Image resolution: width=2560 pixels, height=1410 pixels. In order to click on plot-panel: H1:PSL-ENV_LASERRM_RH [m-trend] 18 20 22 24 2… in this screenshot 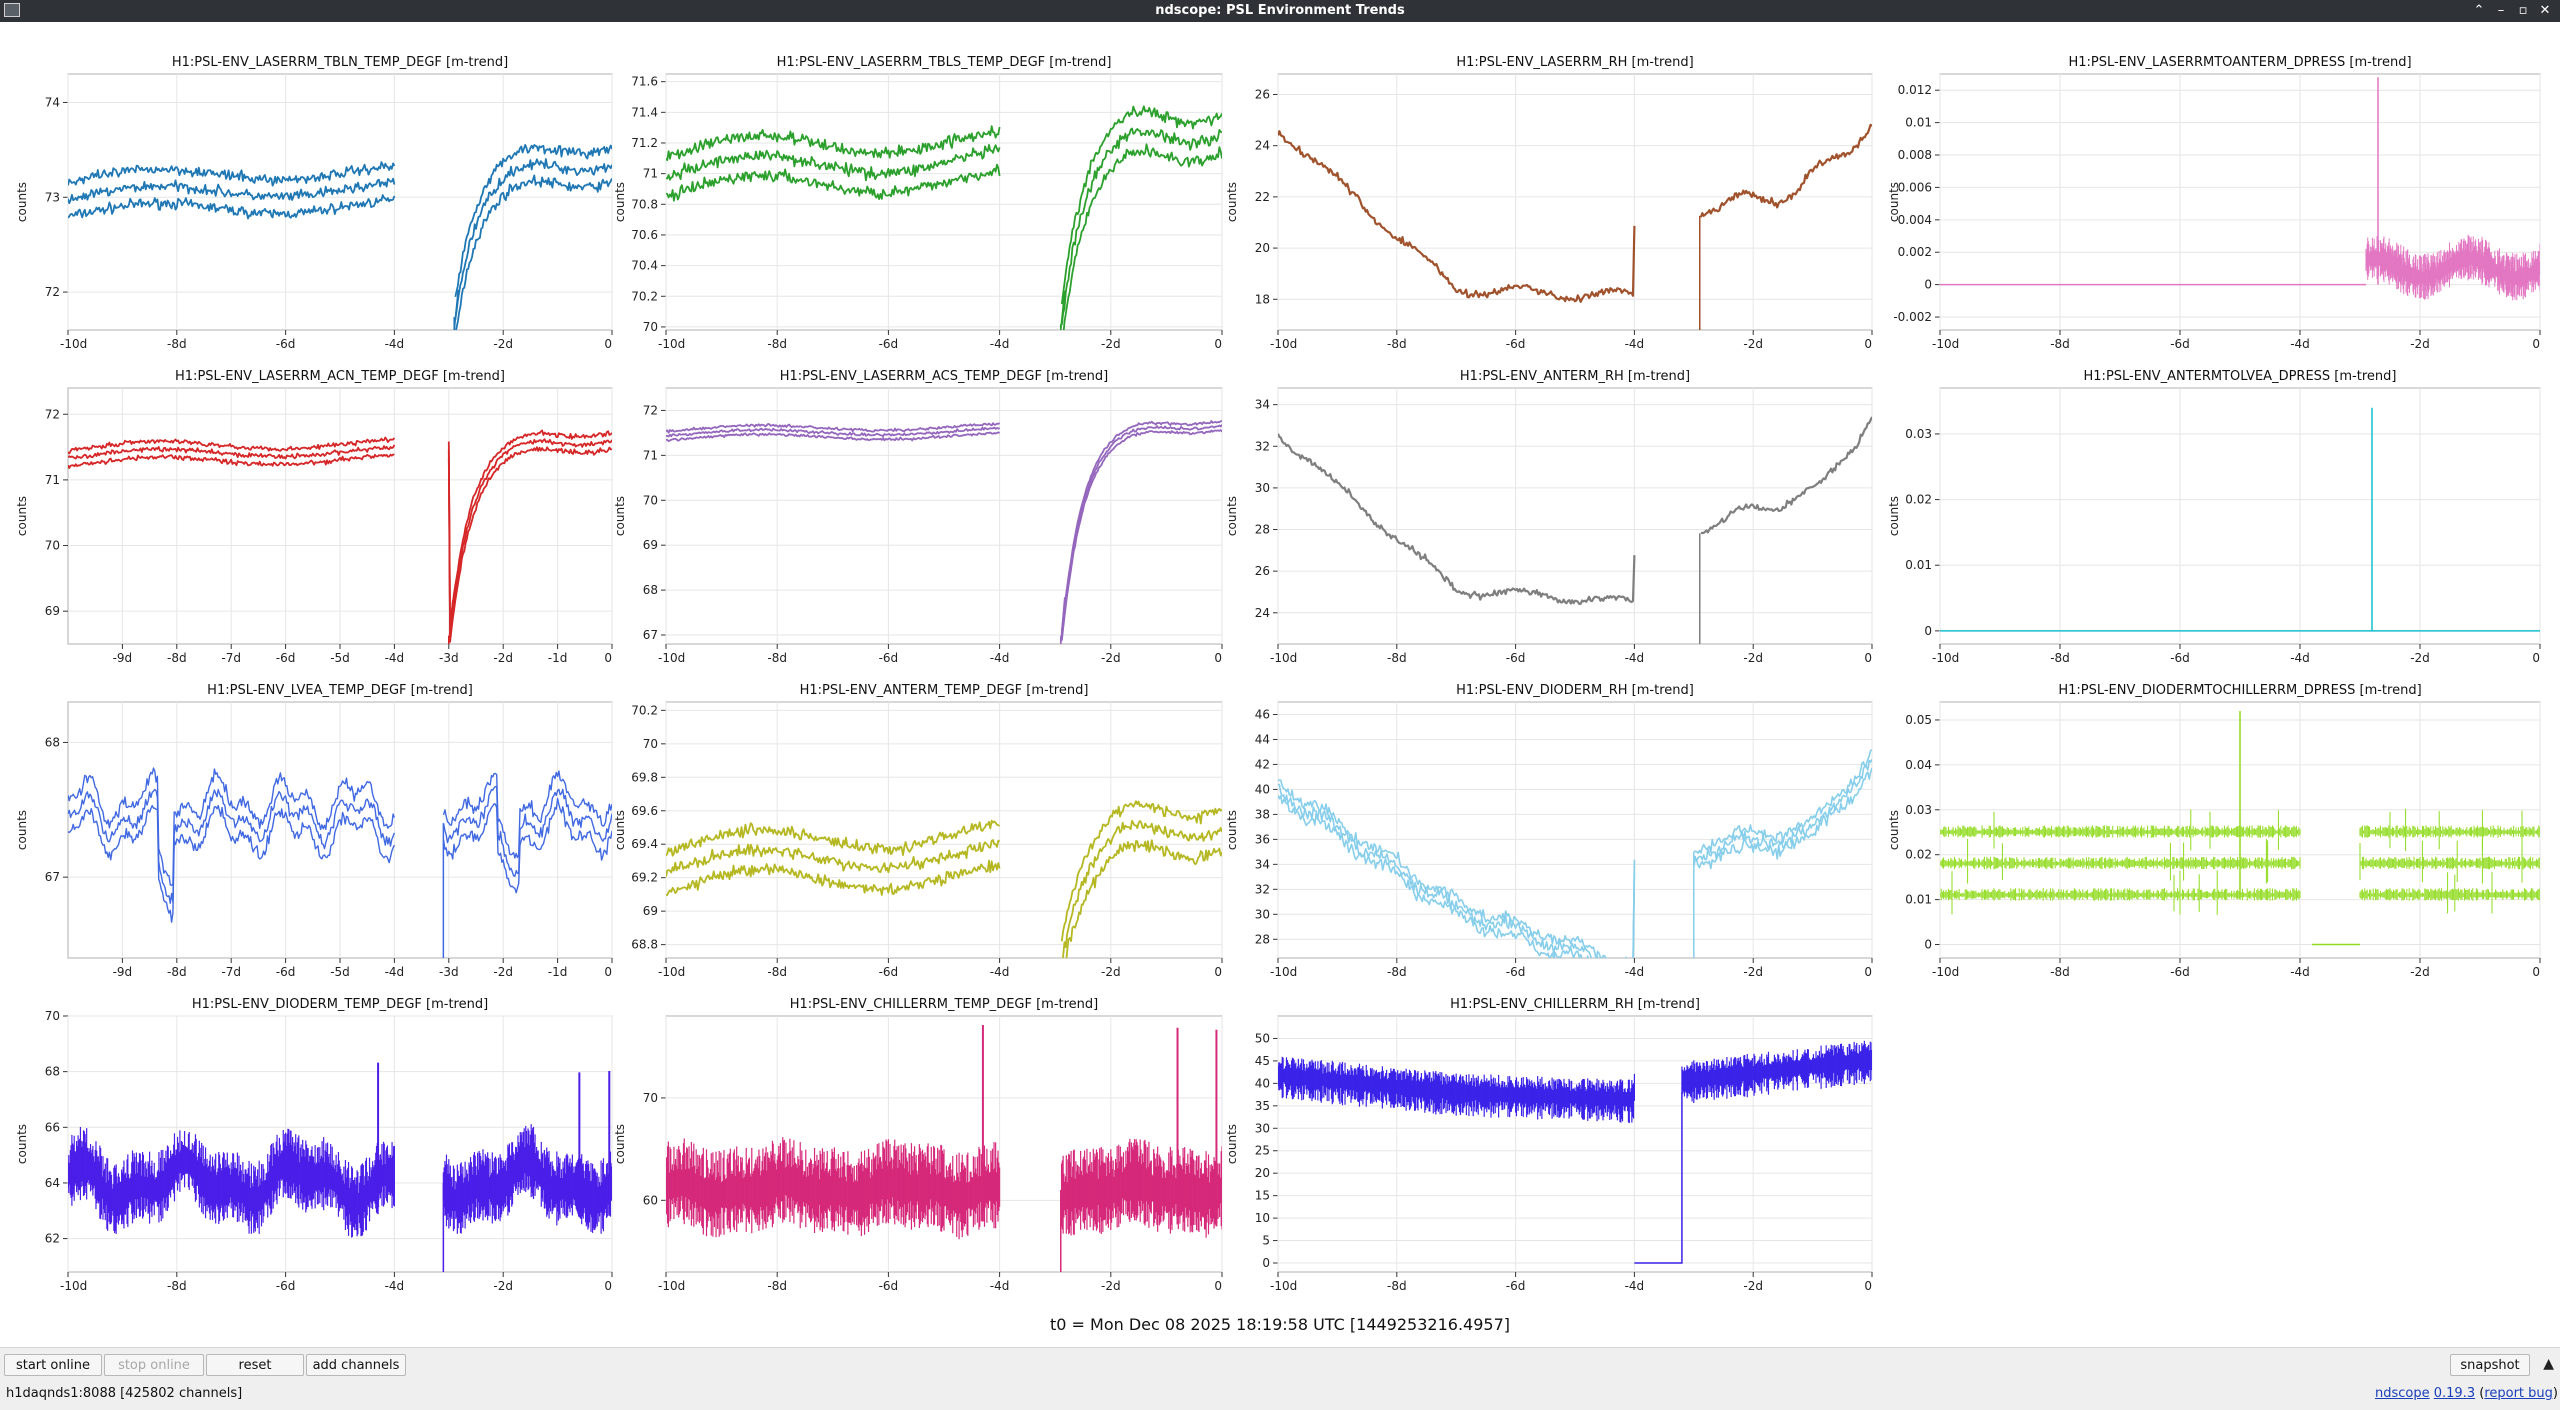, I will do `click(1549, 203)`.